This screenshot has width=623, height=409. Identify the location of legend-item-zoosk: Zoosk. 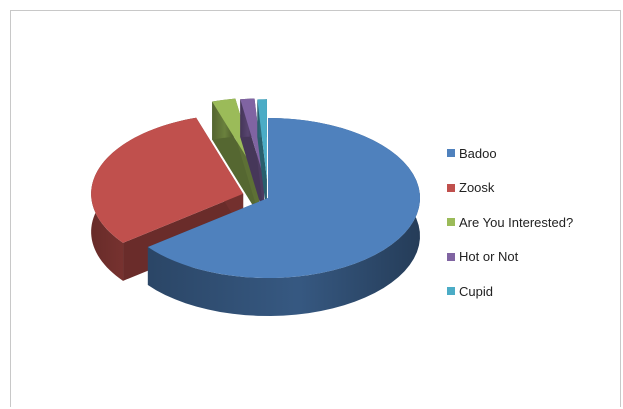
(510, 188).